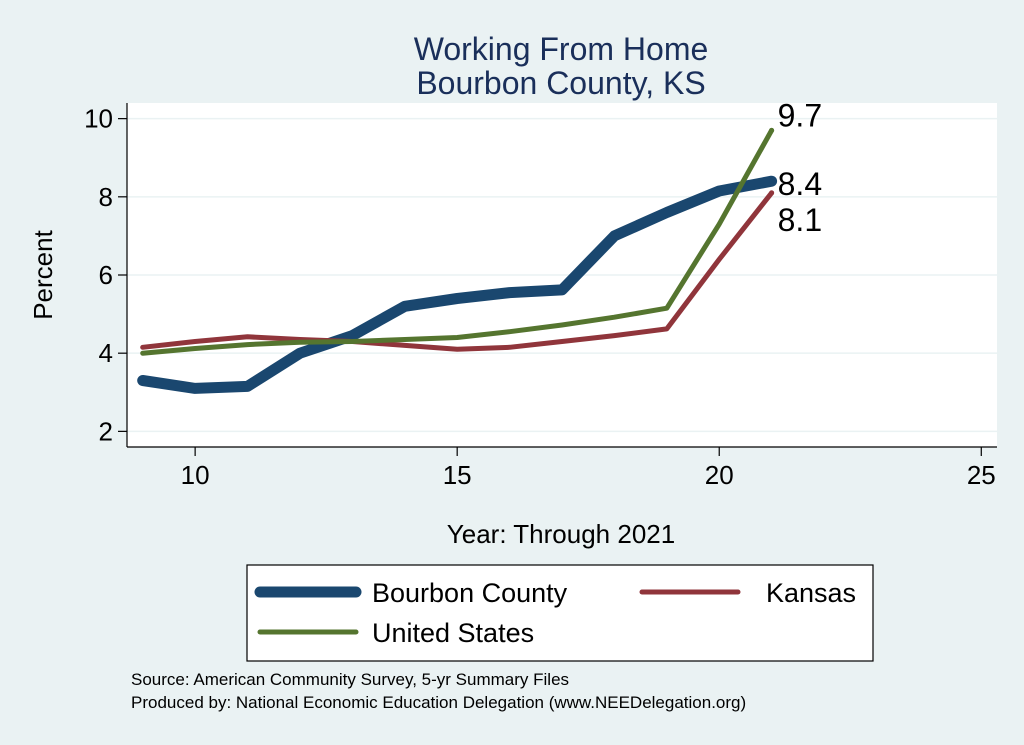 The width and height of the screenshot is (1024, 745). What do you see at coordinates (106, 431) in the screenshot?
I see `y-tick-label-2: 2` at bounding box center [106, 431].